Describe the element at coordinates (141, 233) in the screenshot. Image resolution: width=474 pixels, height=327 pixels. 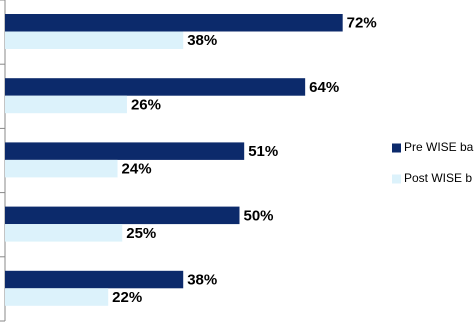
I see `value-label: 25%` at that location.